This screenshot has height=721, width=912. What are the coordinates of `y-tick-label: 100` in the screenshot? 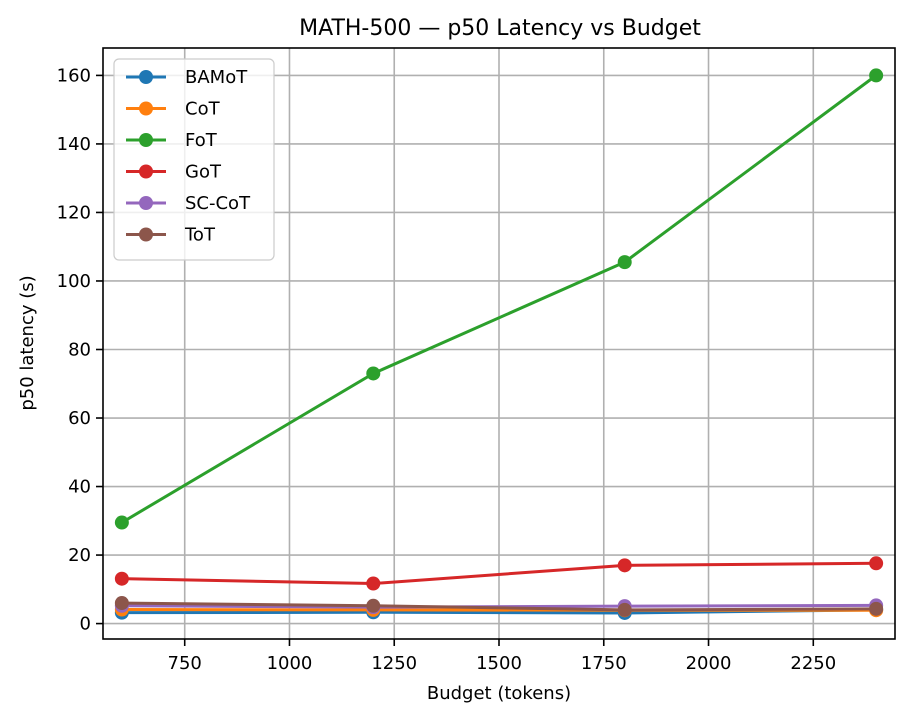 It's located at (74, 281).